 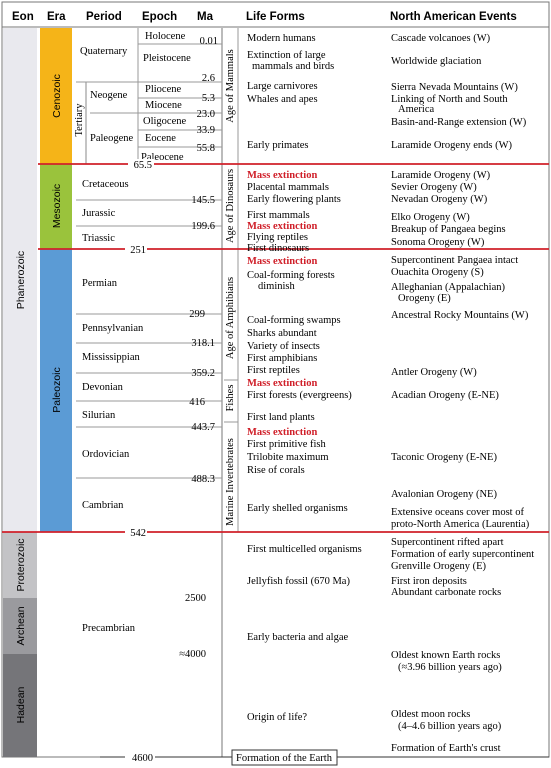 What do you see at coordinates (429, 581) in the screenshot?
I see `event-iron-deposits: First iron deposits` at bounding box center [429, 581].